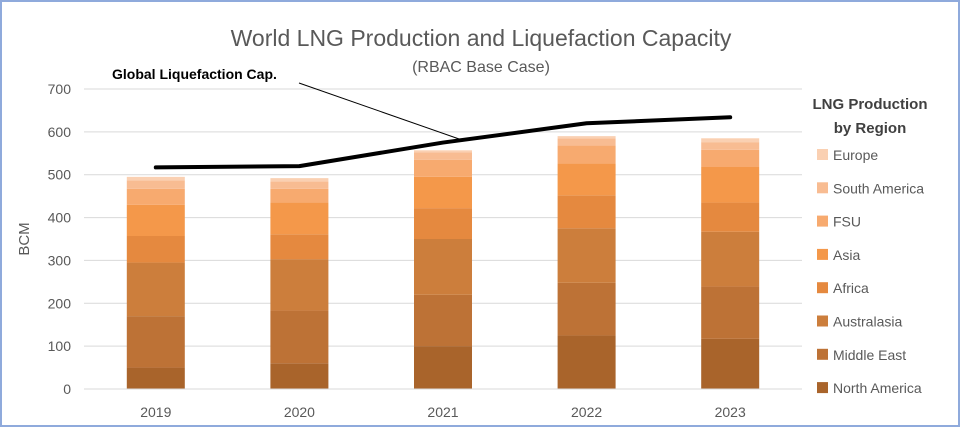 The width and height of the screenshot is (960, 427). What do you see at coordinates (822, 288) in the screenshot?
I see `legend-swatch-africa` at bounding box center [822, 288].